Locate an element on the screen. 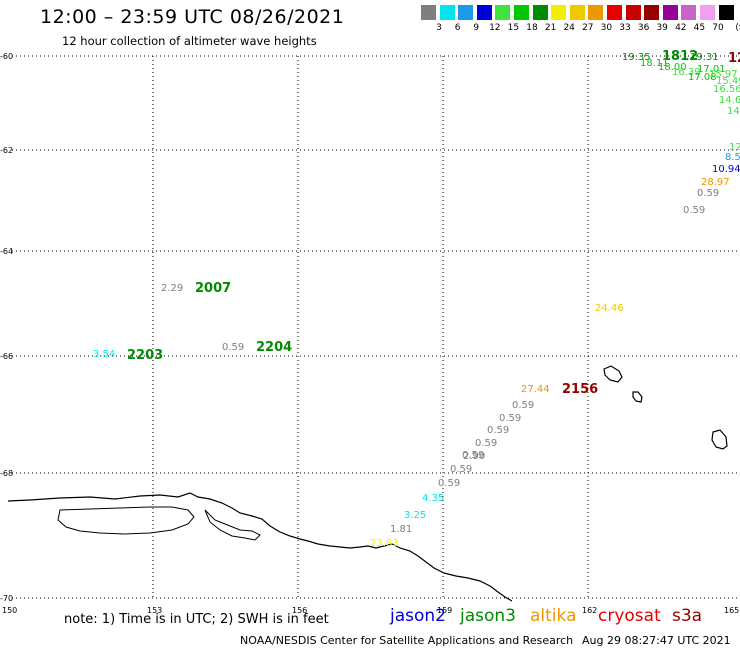  wave-height-label: 24.46 is located at coordinates (609, 308).